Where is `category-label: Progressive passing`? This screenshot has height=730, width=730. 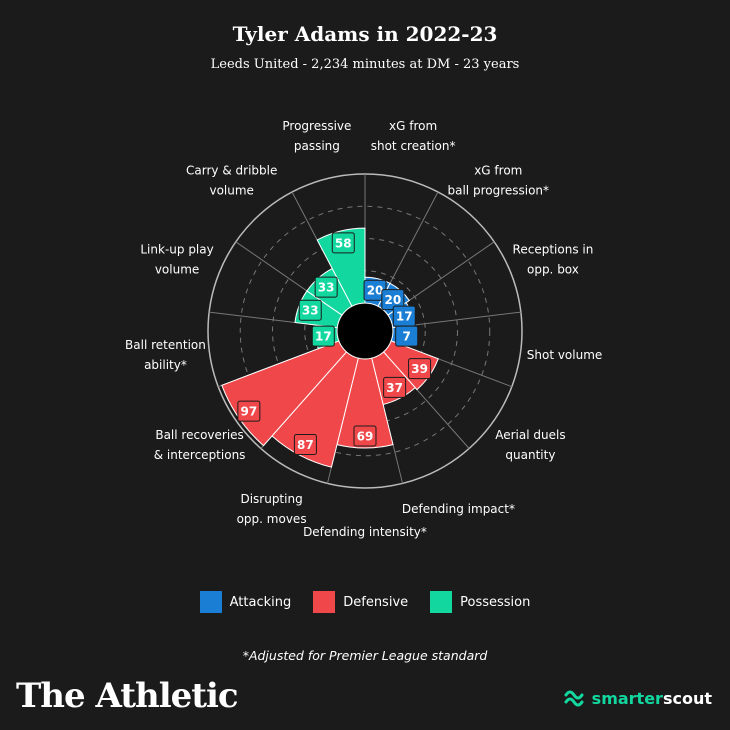 category-label: Progressive passing is located at coordinates (316, 136).